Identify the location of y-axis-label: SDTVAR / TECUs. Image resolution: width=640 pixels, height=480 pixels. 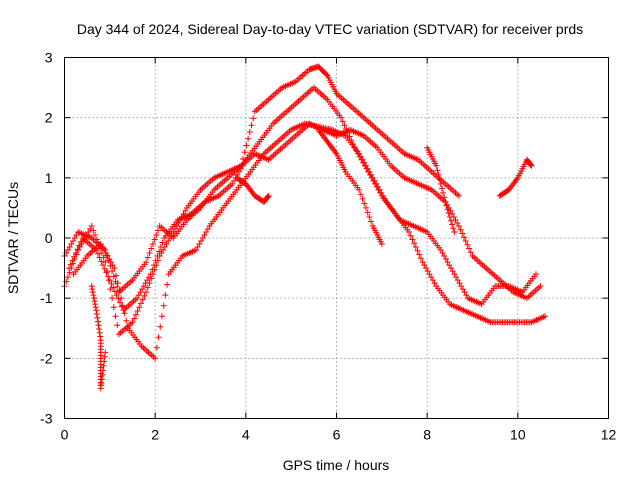
(13, 238).